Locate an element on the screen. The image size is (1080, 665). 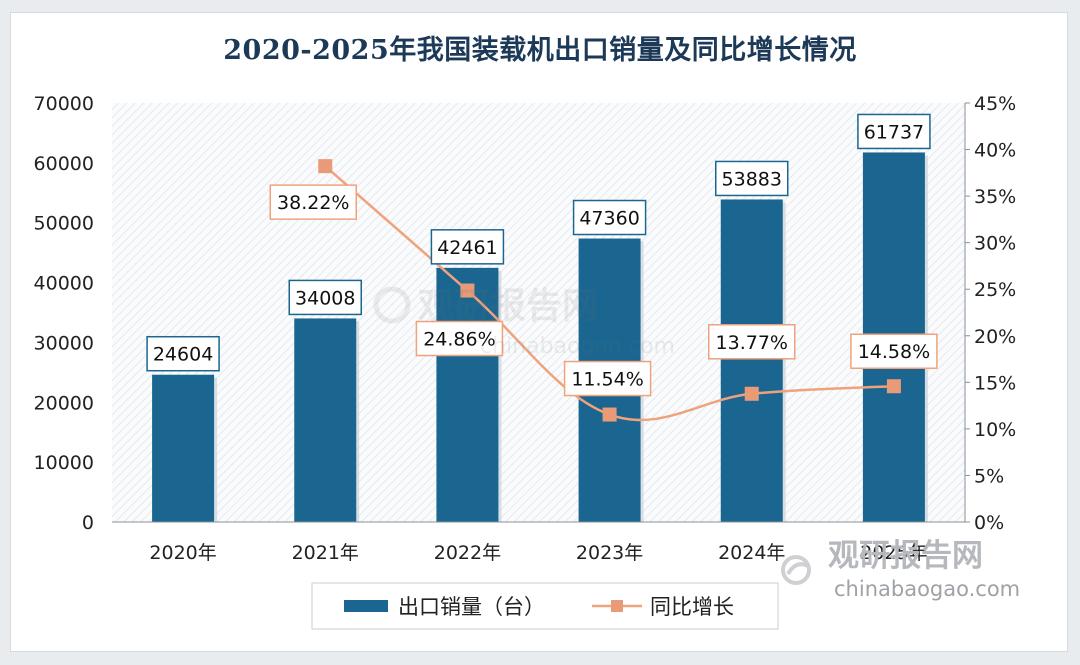
line-data-label: 38.22% is located at coordinates (313, 203).